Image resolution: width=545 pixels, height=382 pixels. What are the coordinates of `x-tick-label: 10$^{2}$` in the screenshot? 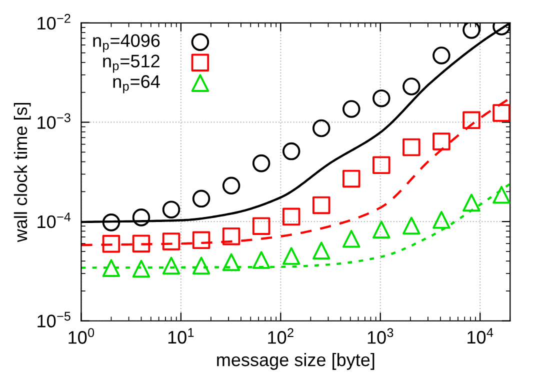 It's located at (281, 336).